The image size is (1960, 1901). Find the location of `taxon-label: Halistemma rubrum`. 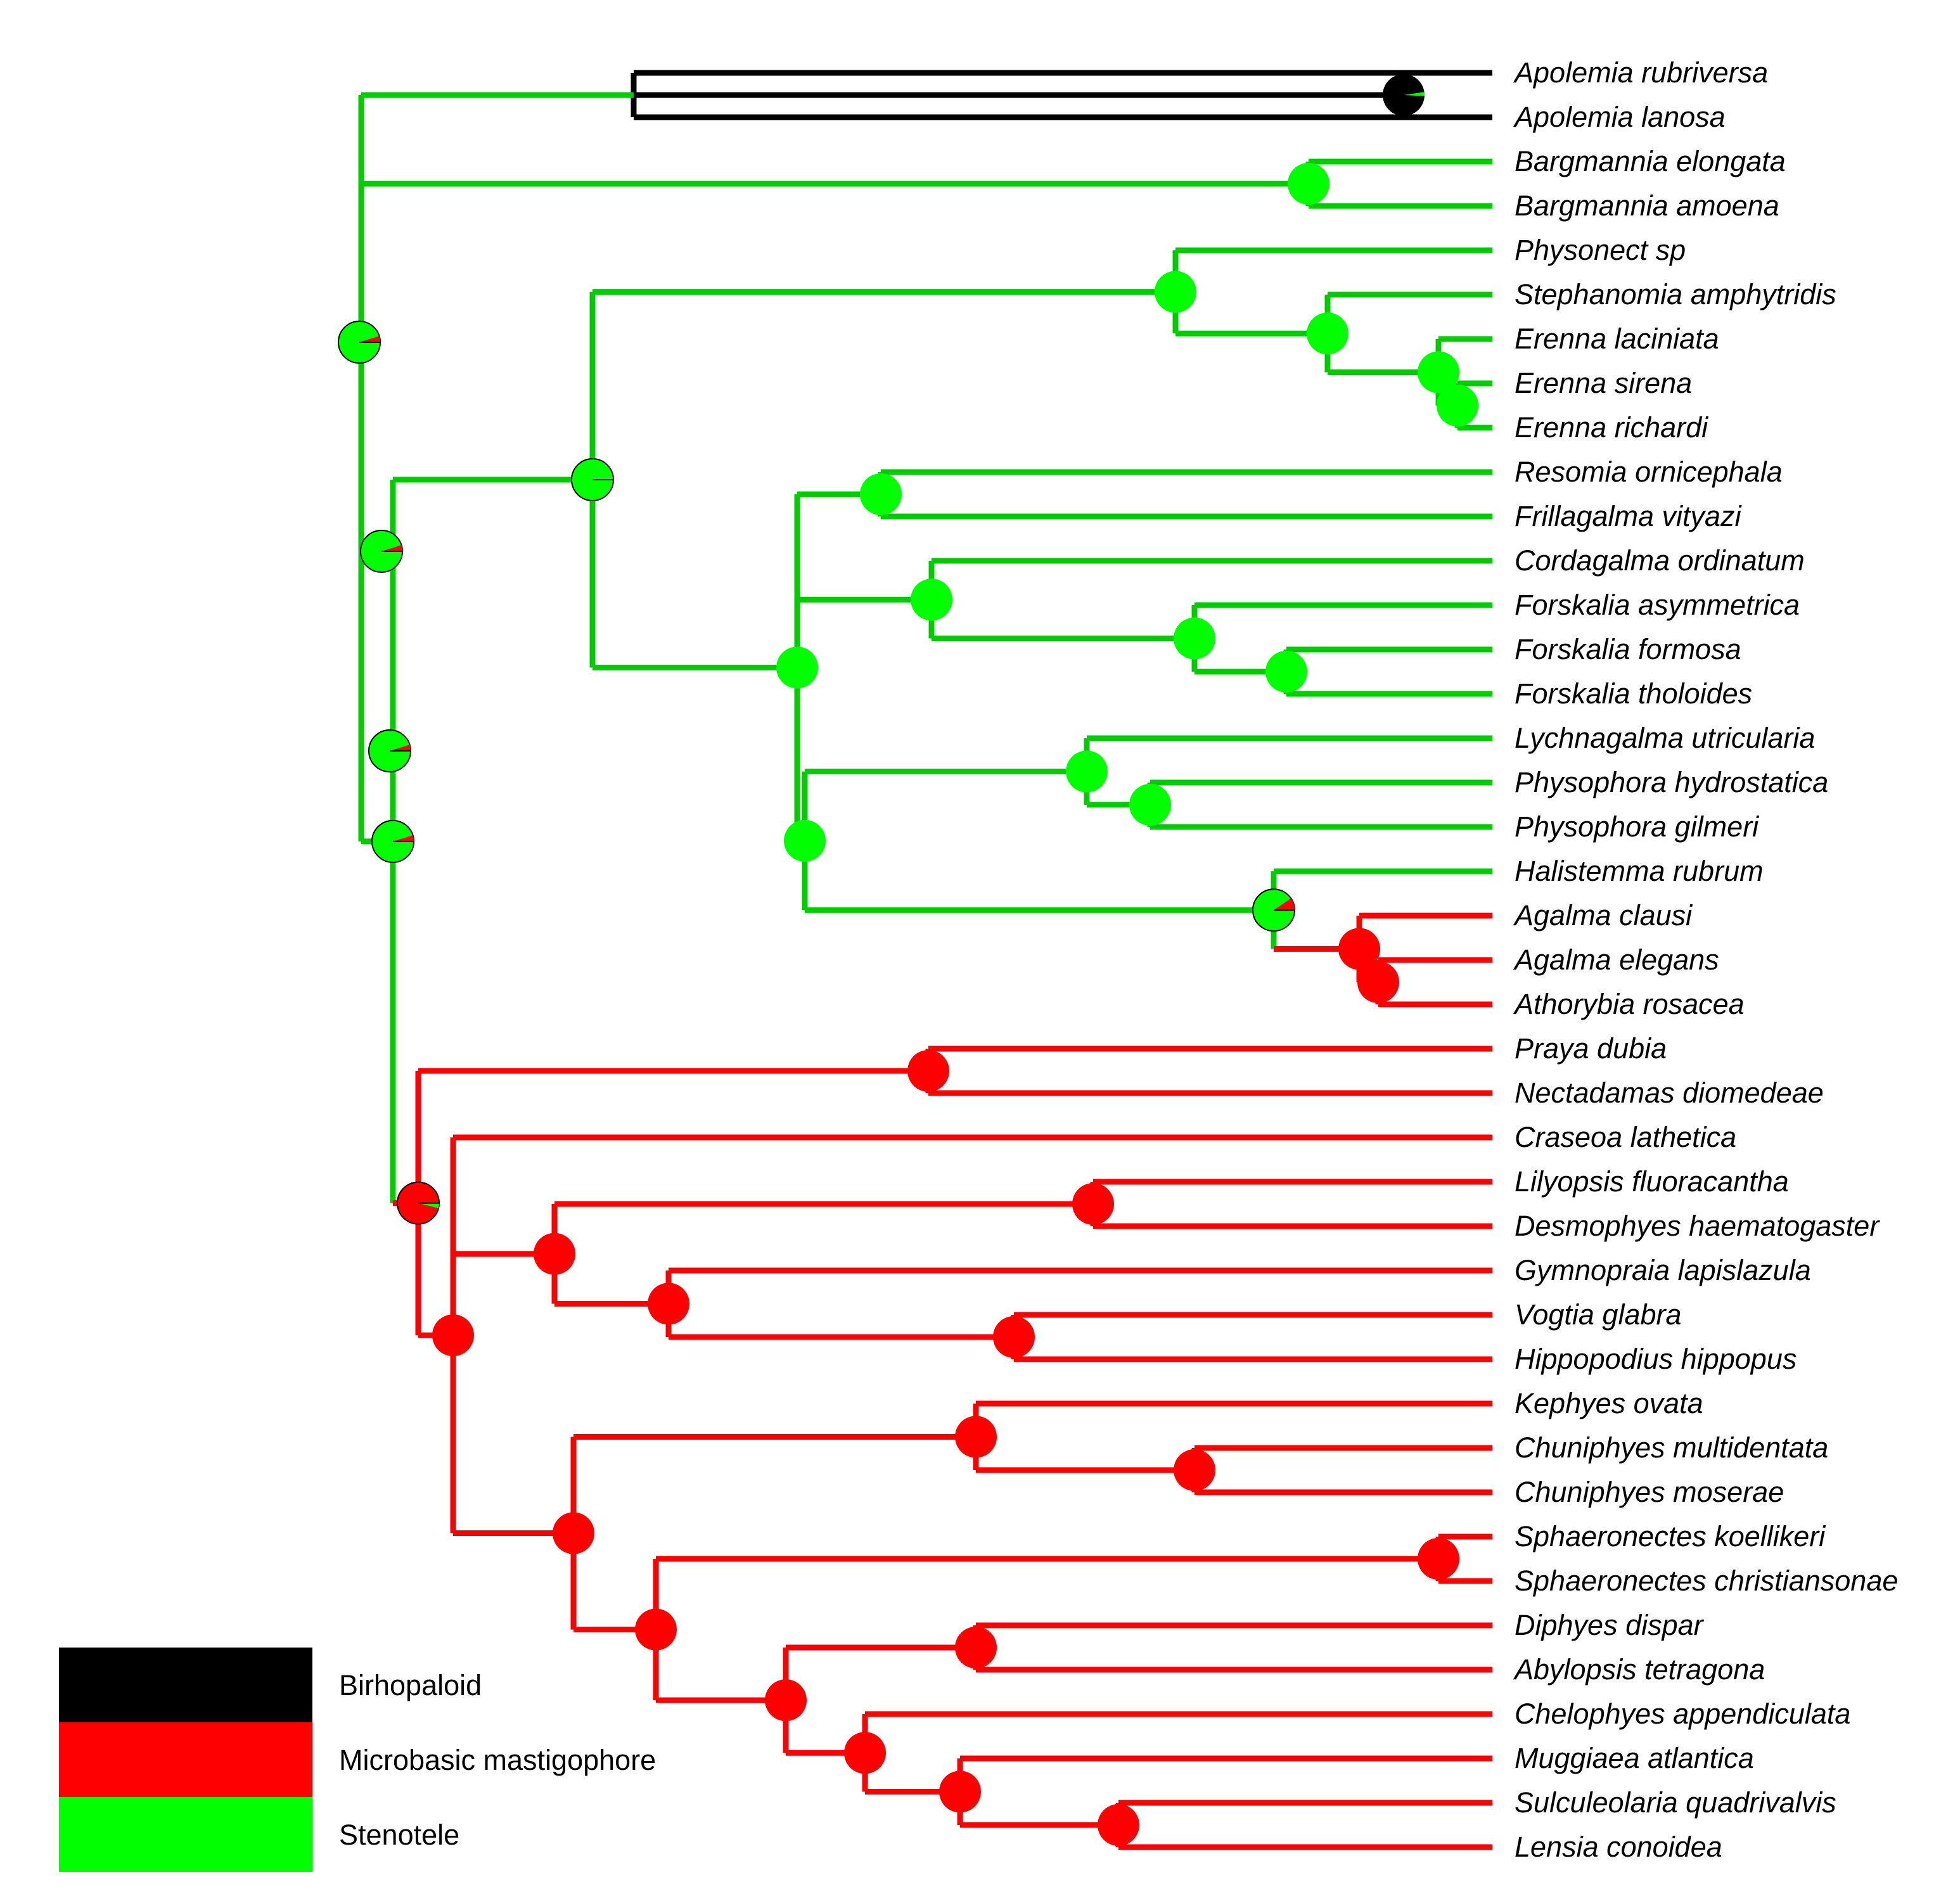

taxon-label: Halistemma rubrum is located at coordinates (1639, 871).